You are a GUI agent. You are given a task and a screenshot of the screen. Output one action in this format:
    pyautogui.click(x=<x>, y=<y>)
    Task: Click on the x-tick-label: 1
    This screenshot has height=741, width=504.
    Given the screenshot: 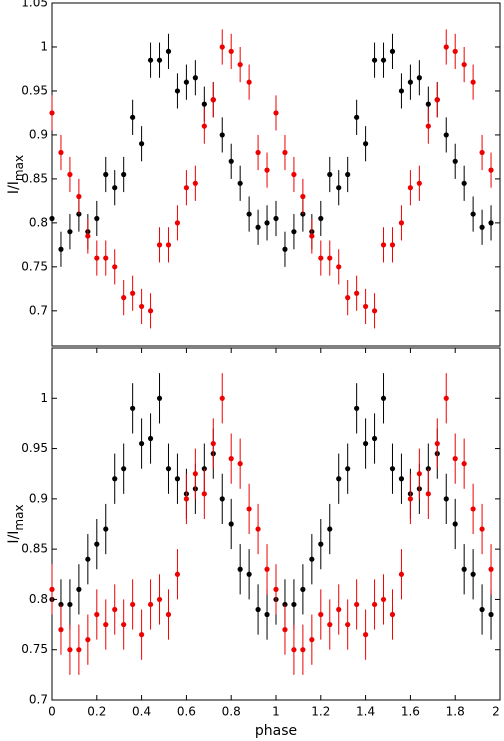 What is the action you would take?
    pyautogui.click(x=276, y=712)
    